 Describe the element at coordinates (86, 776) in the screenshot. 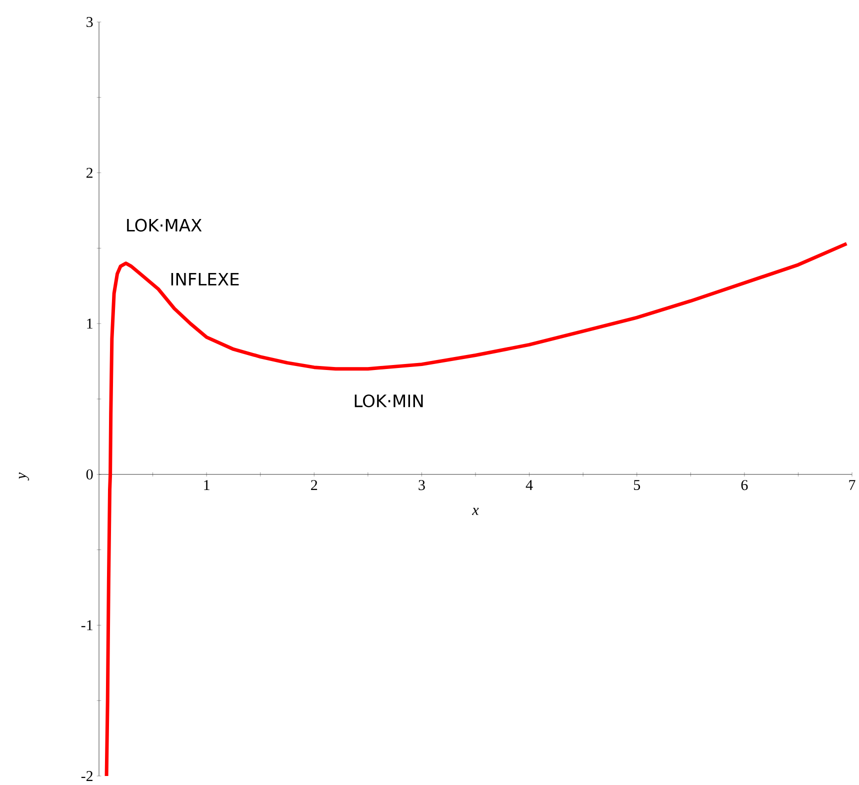

I see `y-tick-label: -2` at that location.